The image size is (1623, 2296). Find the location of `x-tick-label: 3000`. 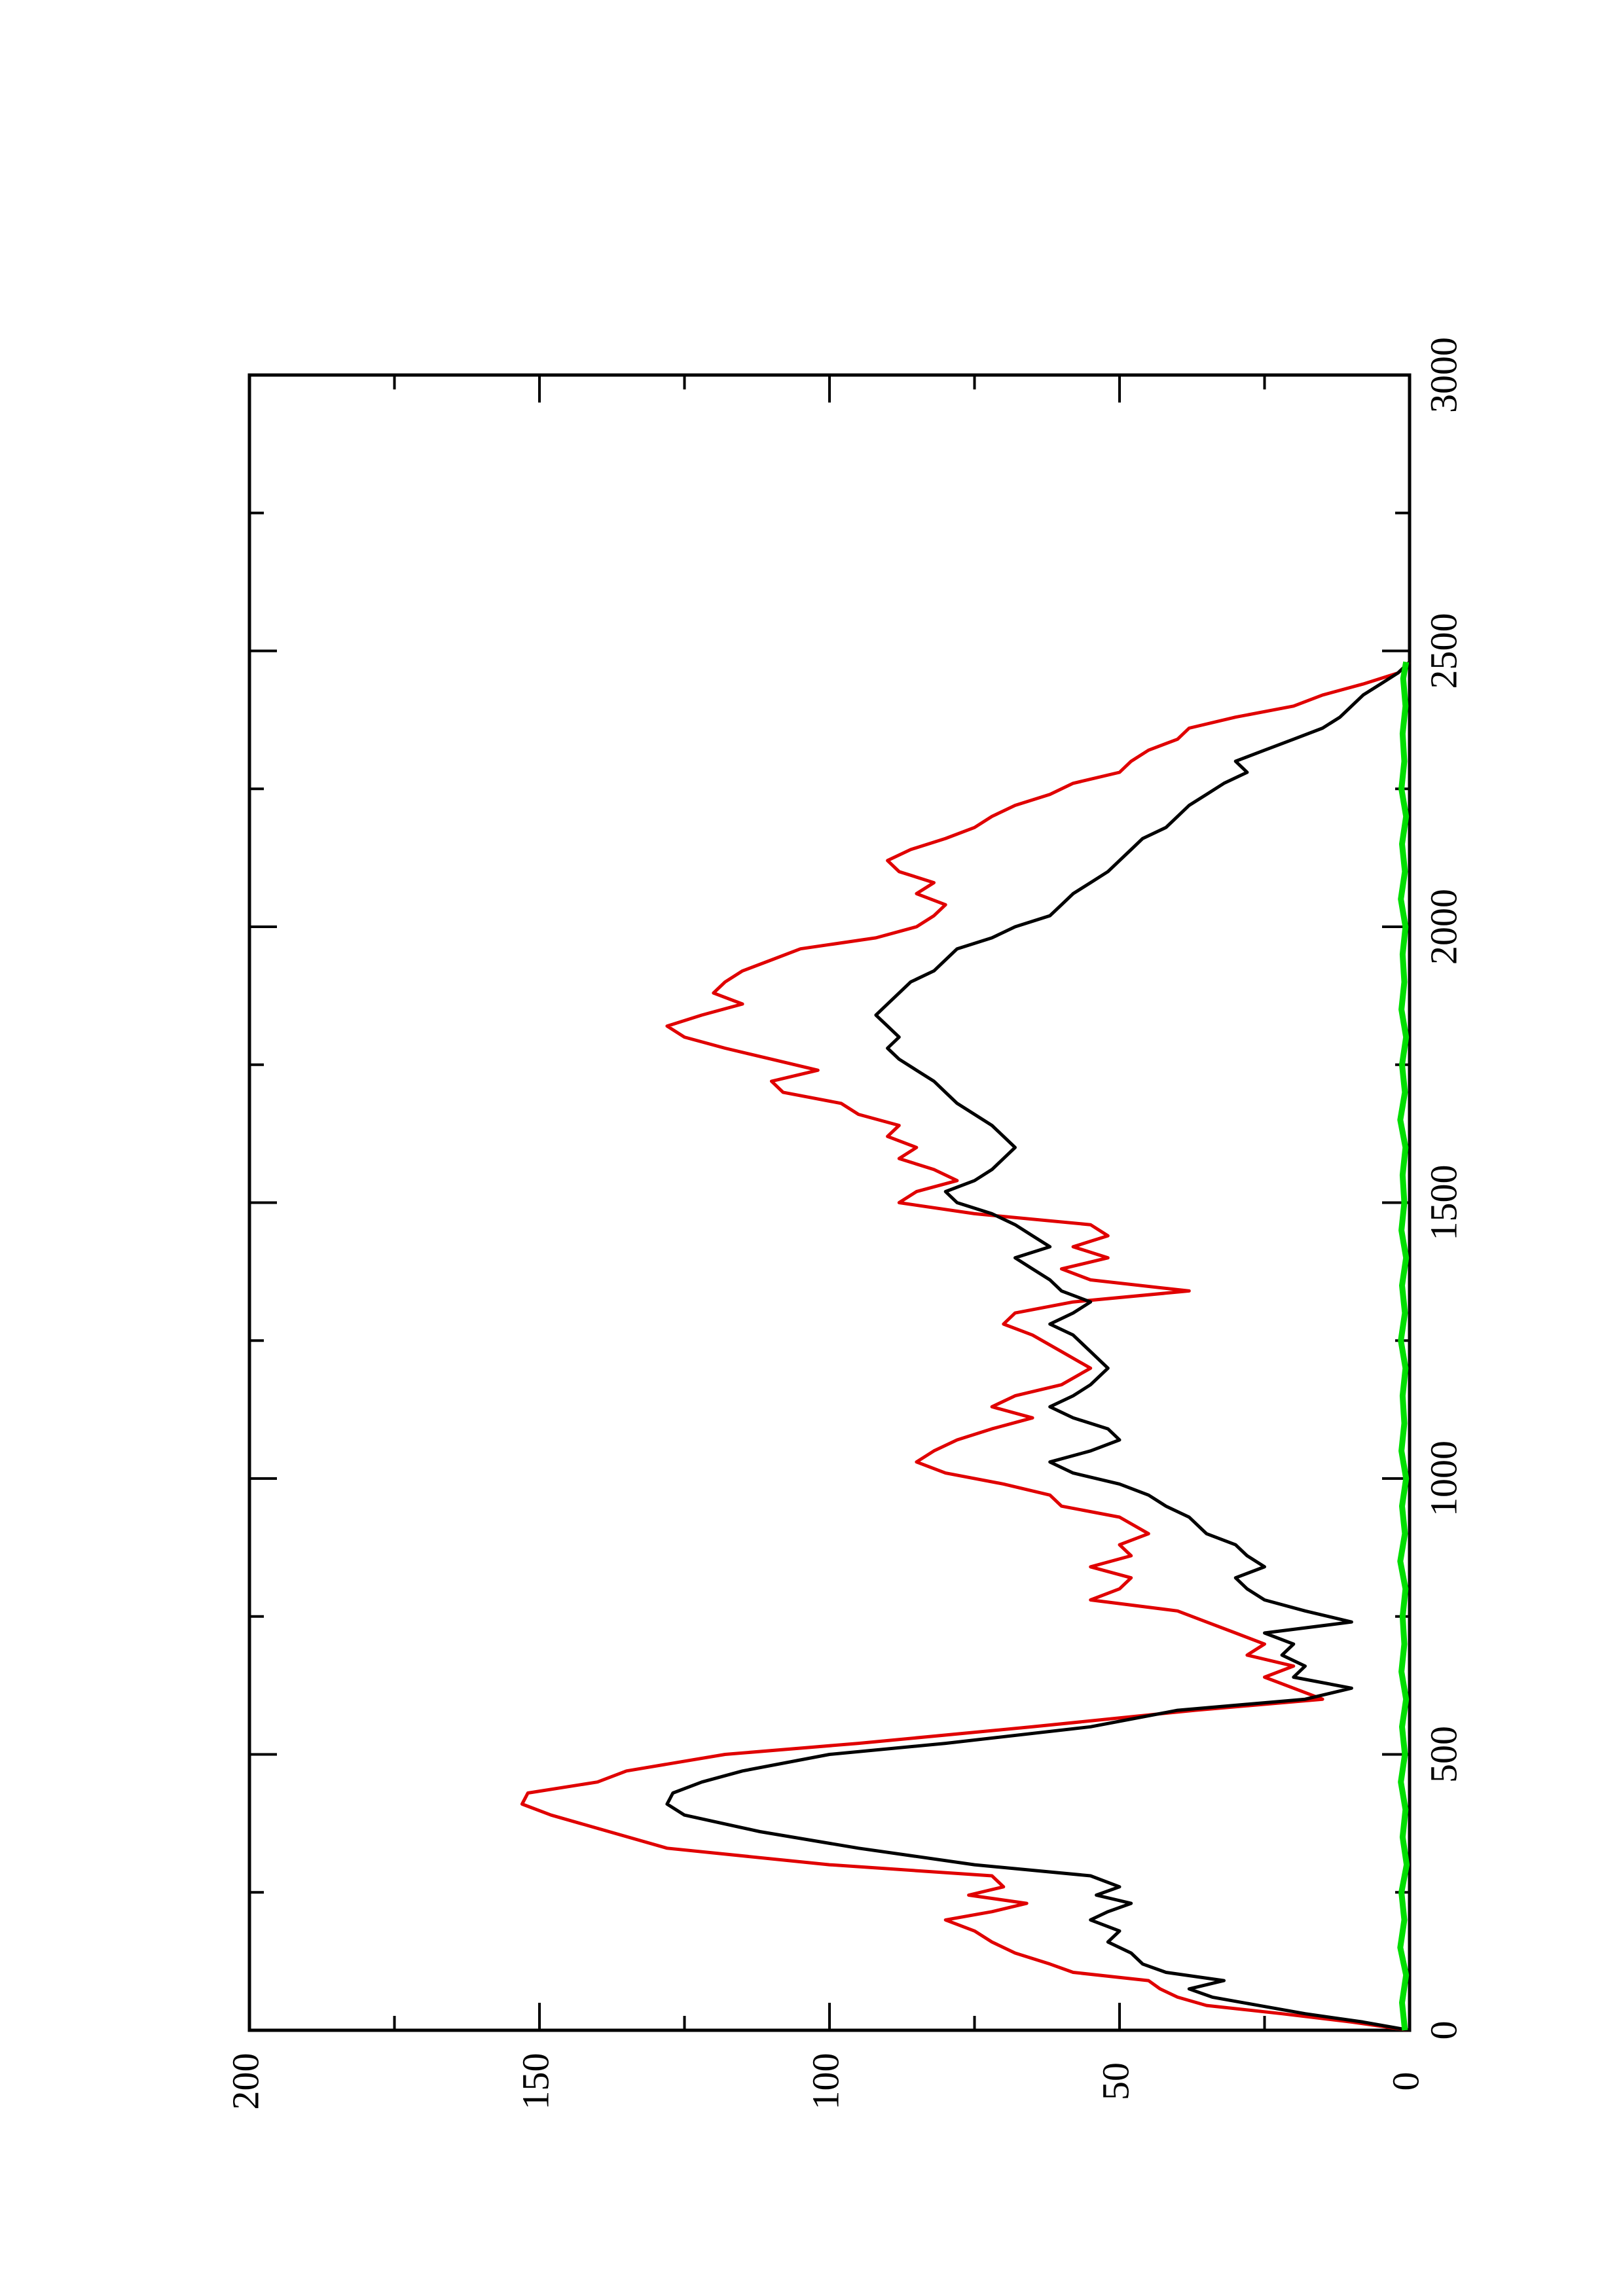

x-tick-label: 3000 is located at coordinates (1443, 375).